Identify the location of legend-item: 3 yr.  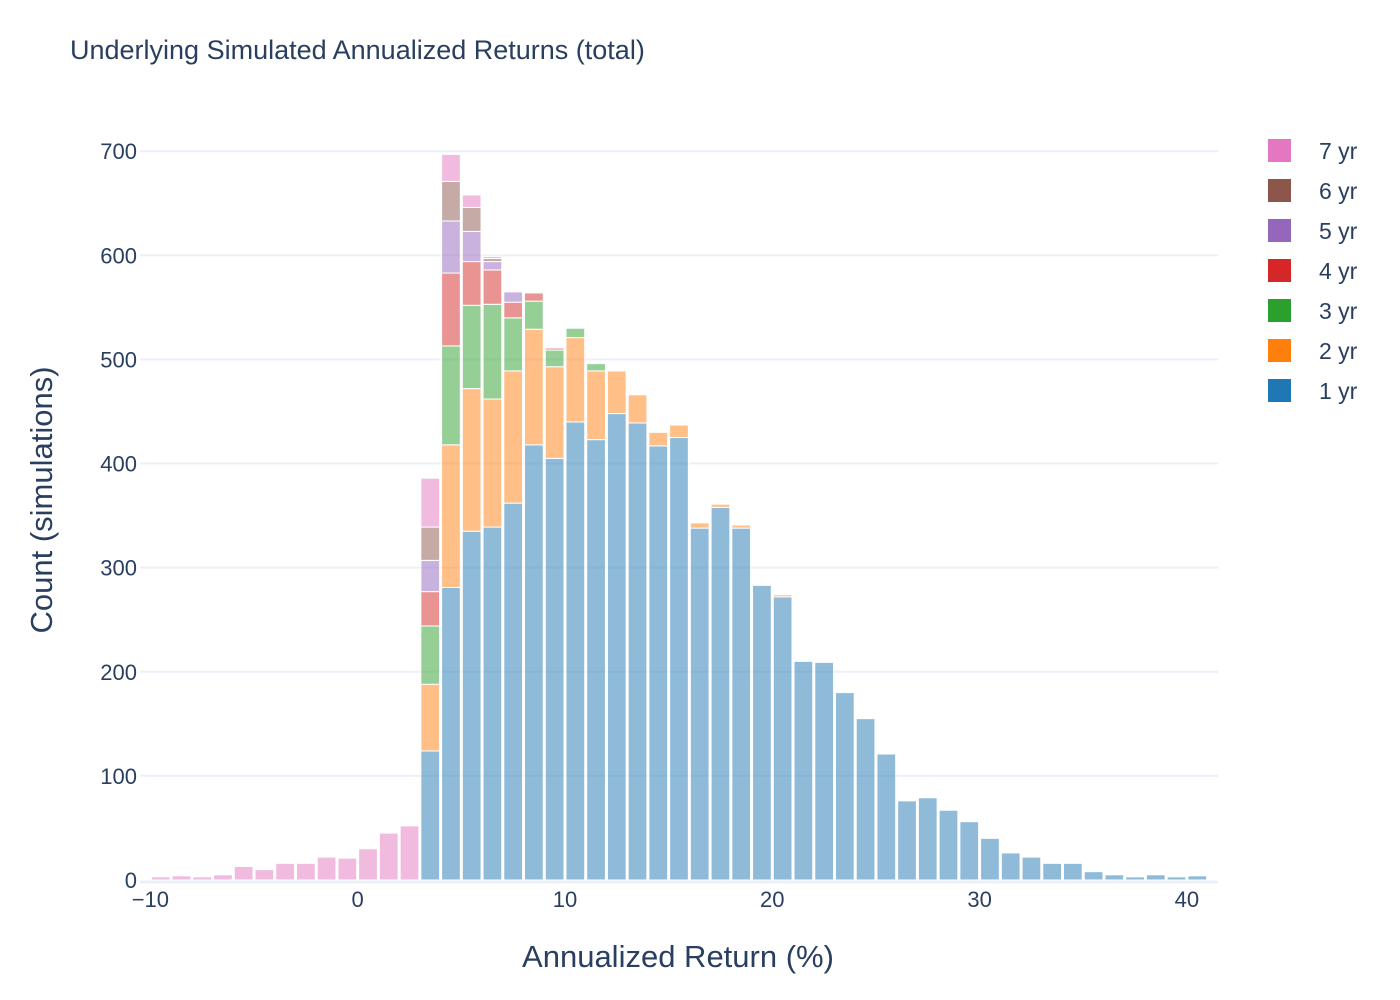
(1313, 311).